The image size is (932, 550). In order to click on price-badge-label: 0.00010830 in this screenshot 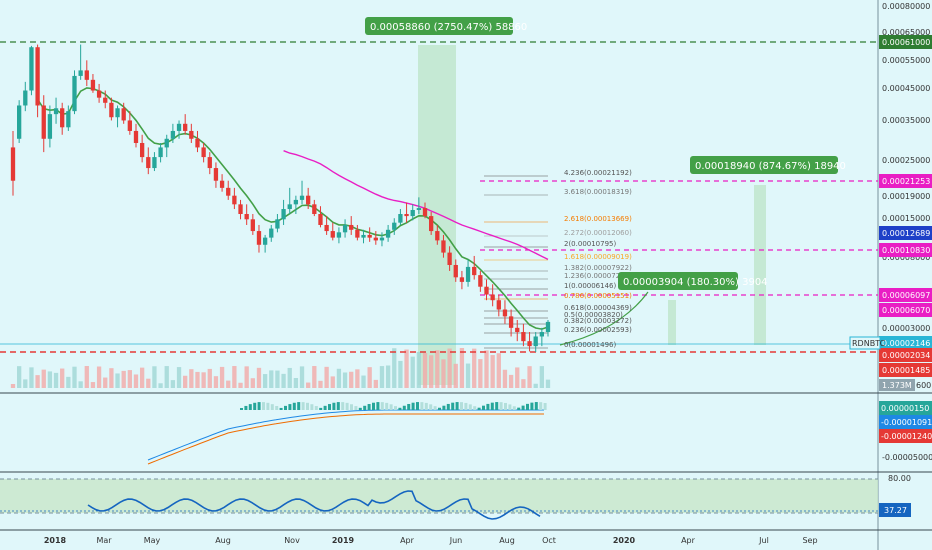, I will do `click(906, 250)`.